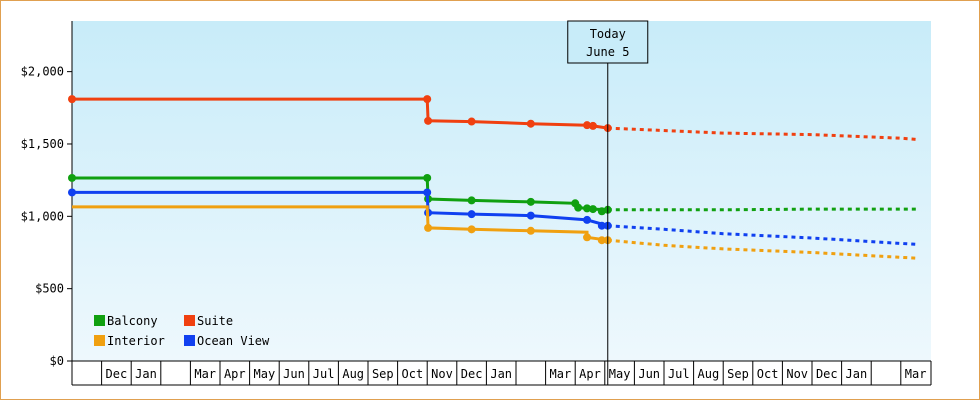 The height and width of the screenshot is (401, 980). What do you see at coordinates (42, 216) in the screenshot?
I see `y-tick-label: $1,000` at bounding box center [42, 216].